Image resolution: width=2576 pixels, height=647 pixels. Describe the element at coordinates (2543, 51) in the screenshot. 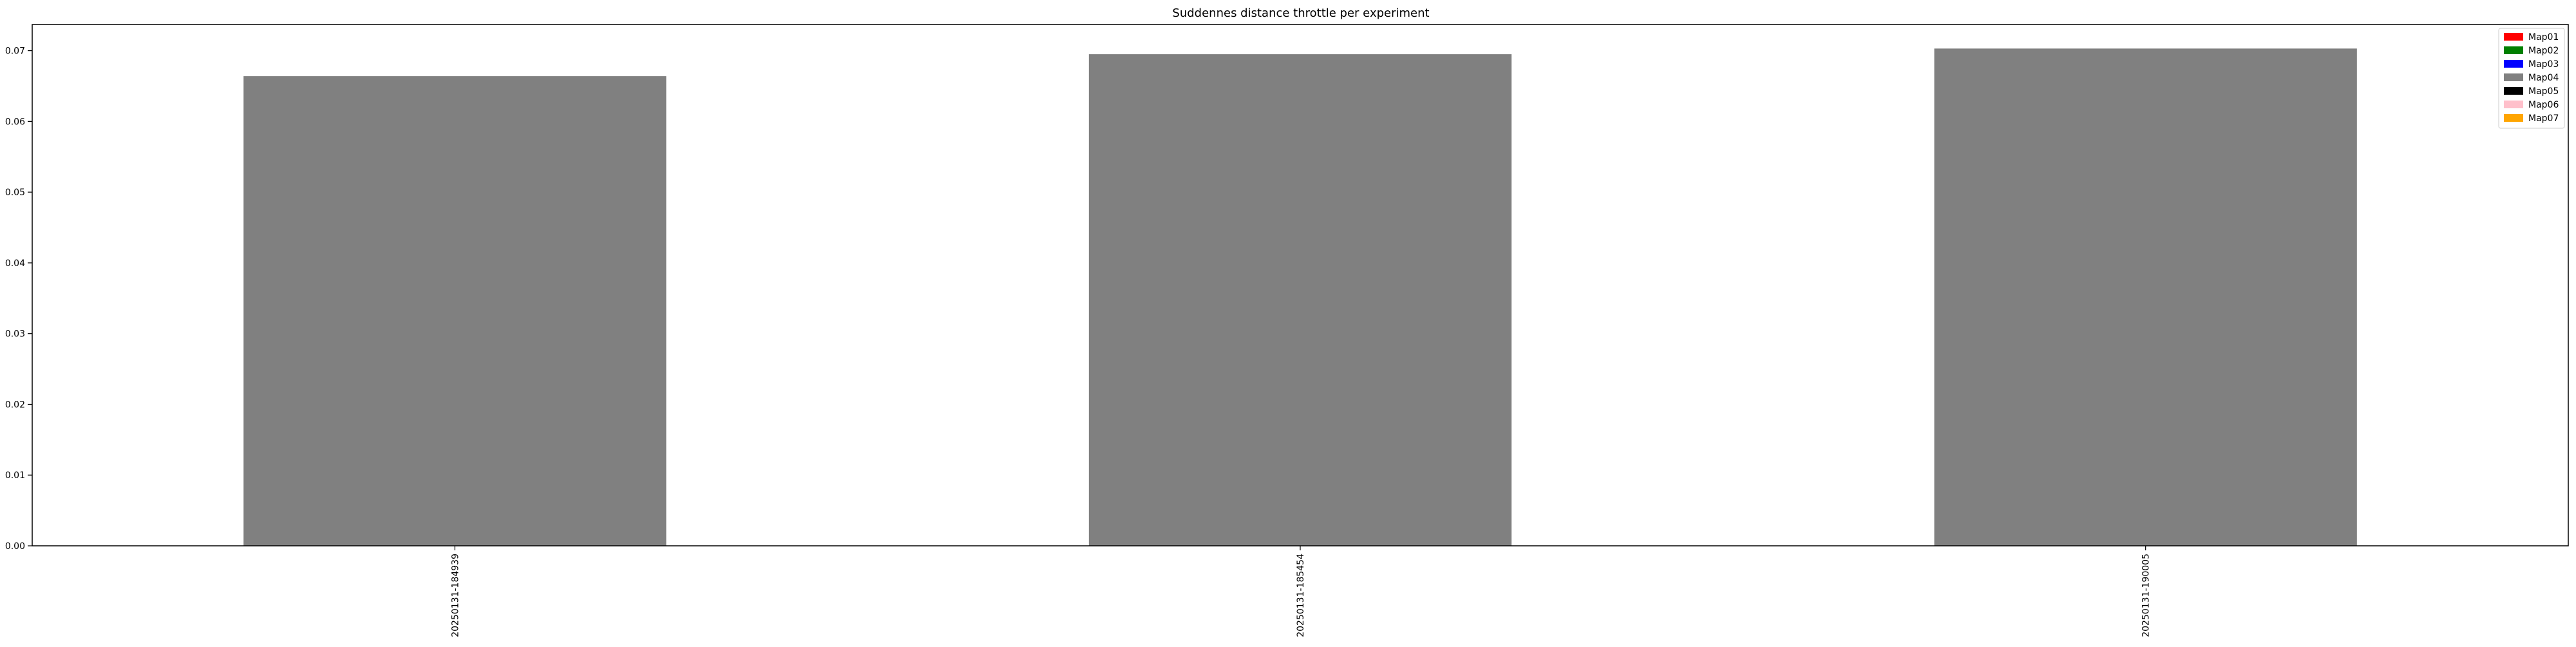

I see `legend-label-map02: Map02` at that location.